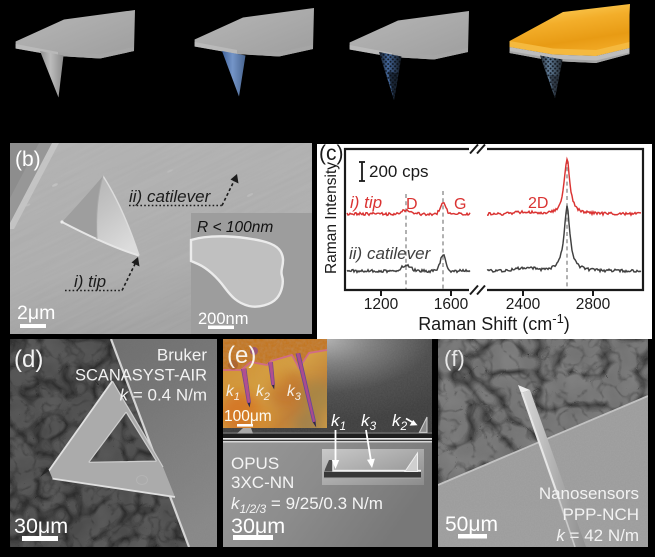 The width and height of the screenshot is (655, 557). I want to click on svg-text: Raman Shift (cm-1), so click(494, 323).